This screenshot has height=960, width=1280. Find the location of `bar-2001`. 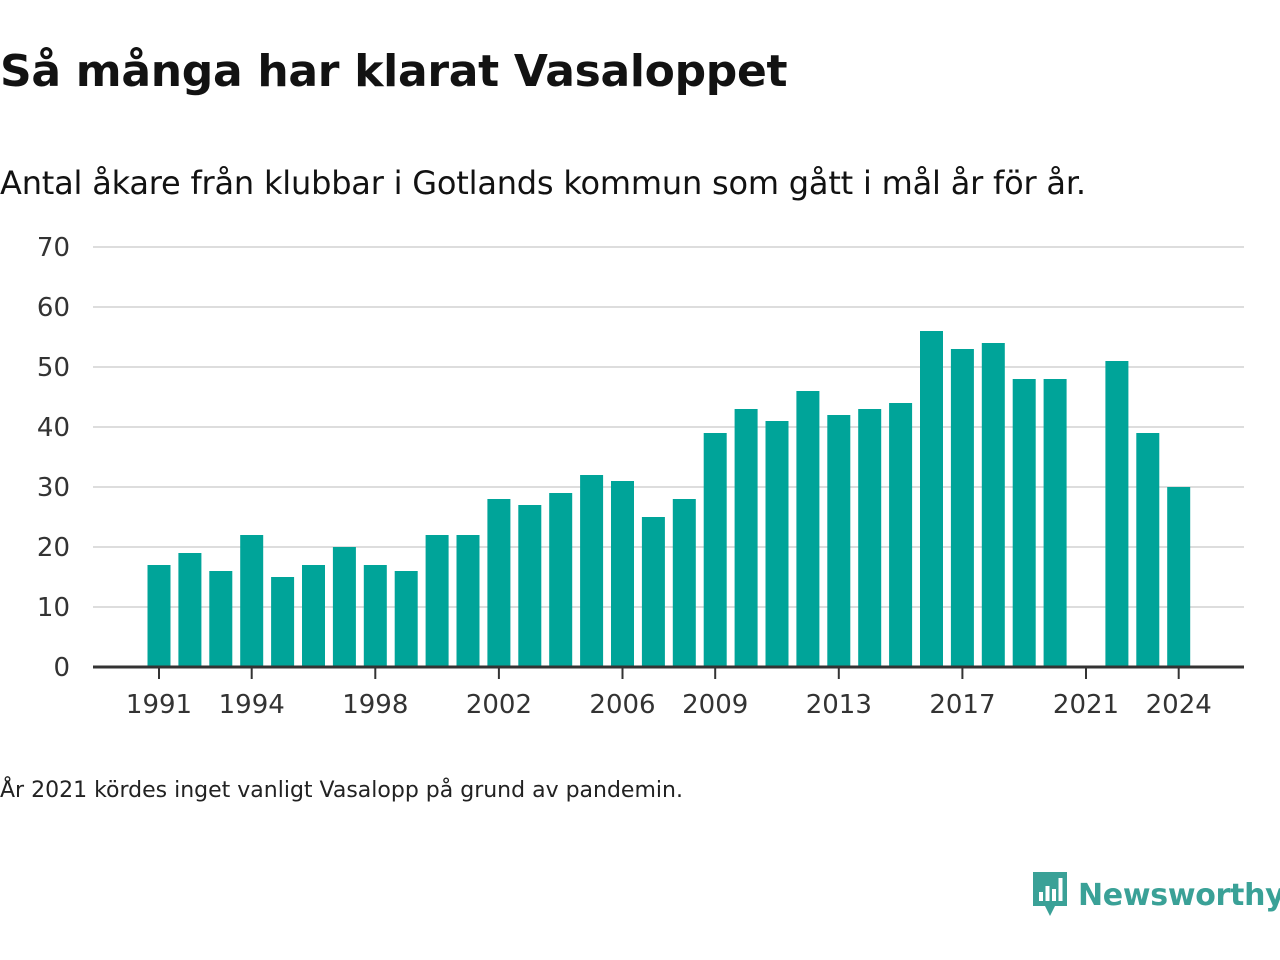

bar-2001 is located at coordinates (468, 601).